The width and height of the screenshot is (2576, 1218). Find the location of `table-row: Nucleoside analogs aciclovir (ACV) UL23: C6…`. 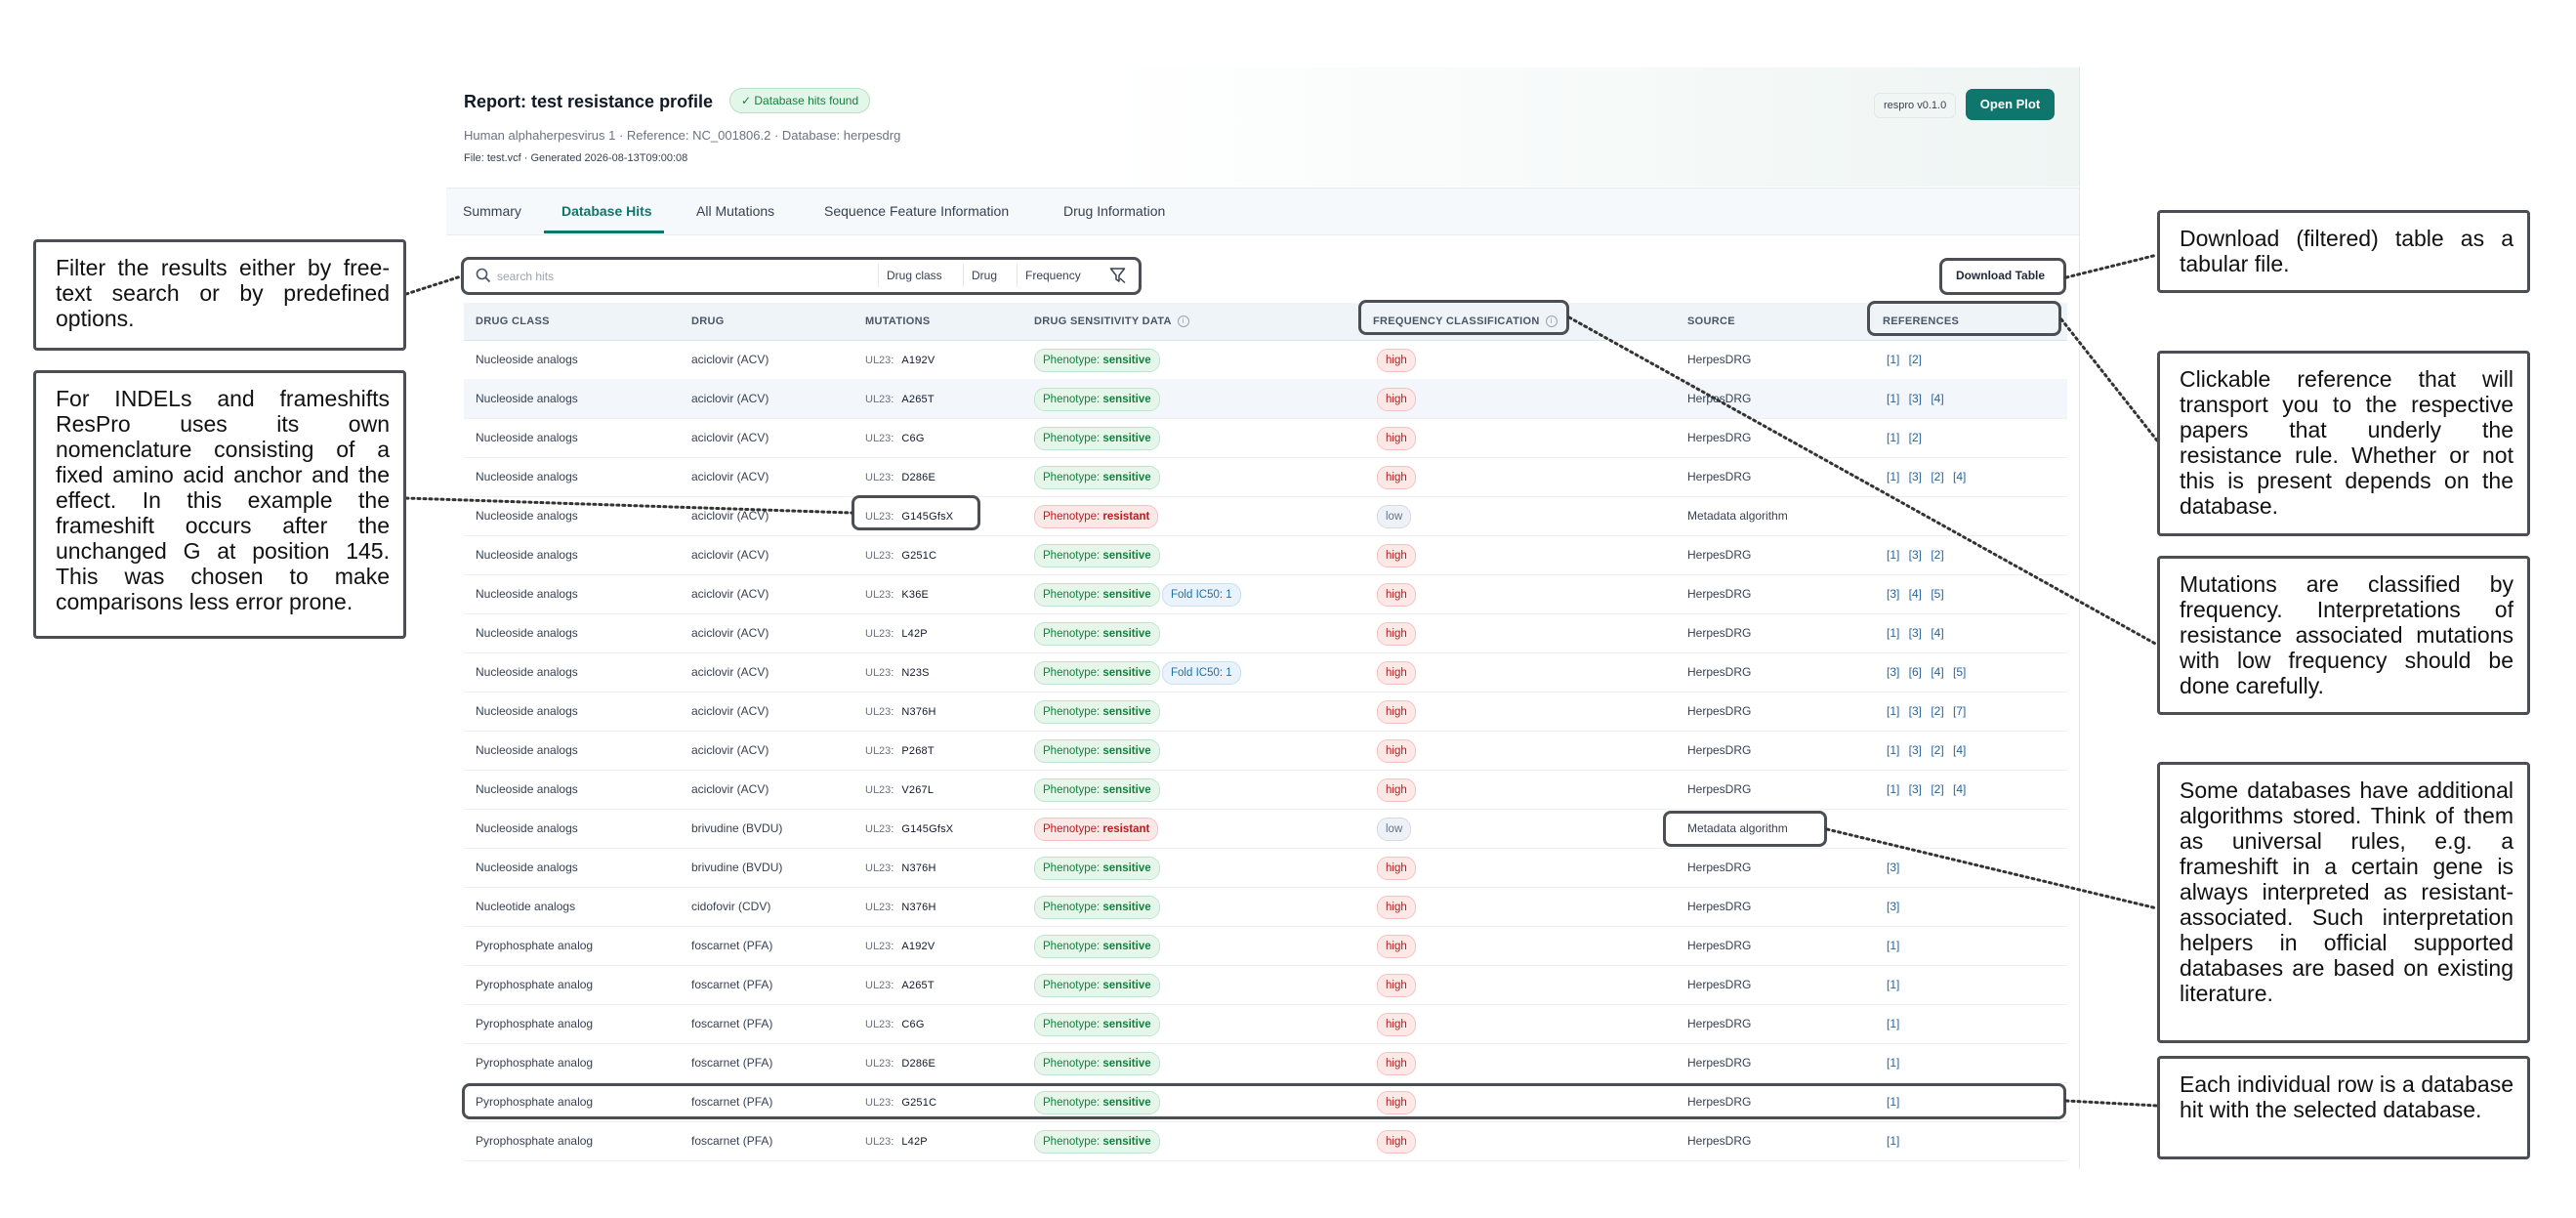

table-row: Nucleoside analogs aciclovir (ACV) UL23: C6… is located at coordinates (1265, 438).